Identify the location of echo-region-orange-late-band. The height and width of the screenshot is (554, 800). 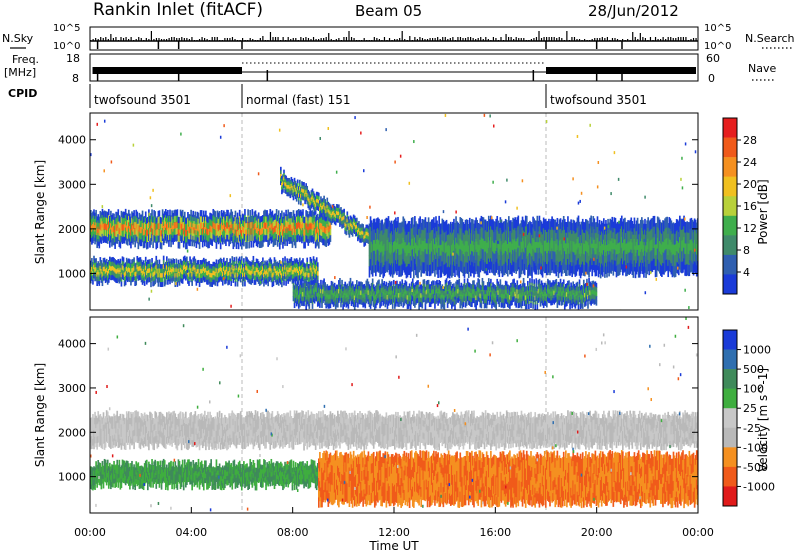
(508, 479).